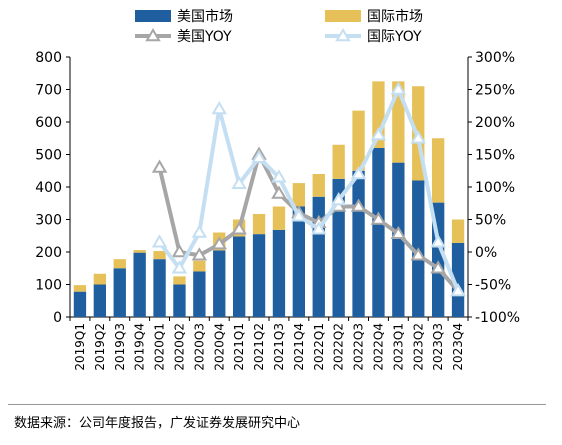  I want to click on y-right-tick-label: 50%, so click(490, 221).